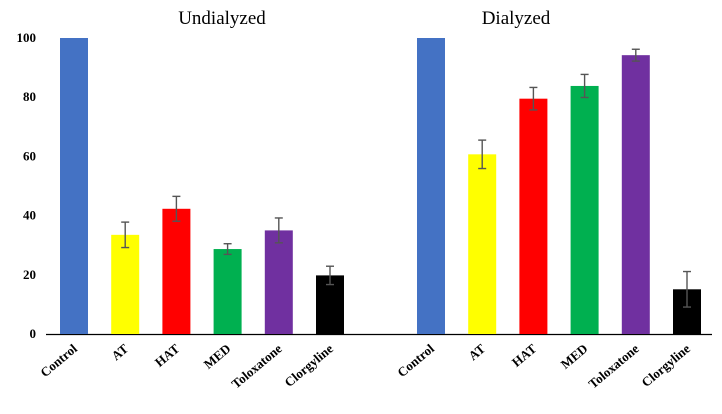  I want to click on y-tick-label: 40, so click(29, 215).